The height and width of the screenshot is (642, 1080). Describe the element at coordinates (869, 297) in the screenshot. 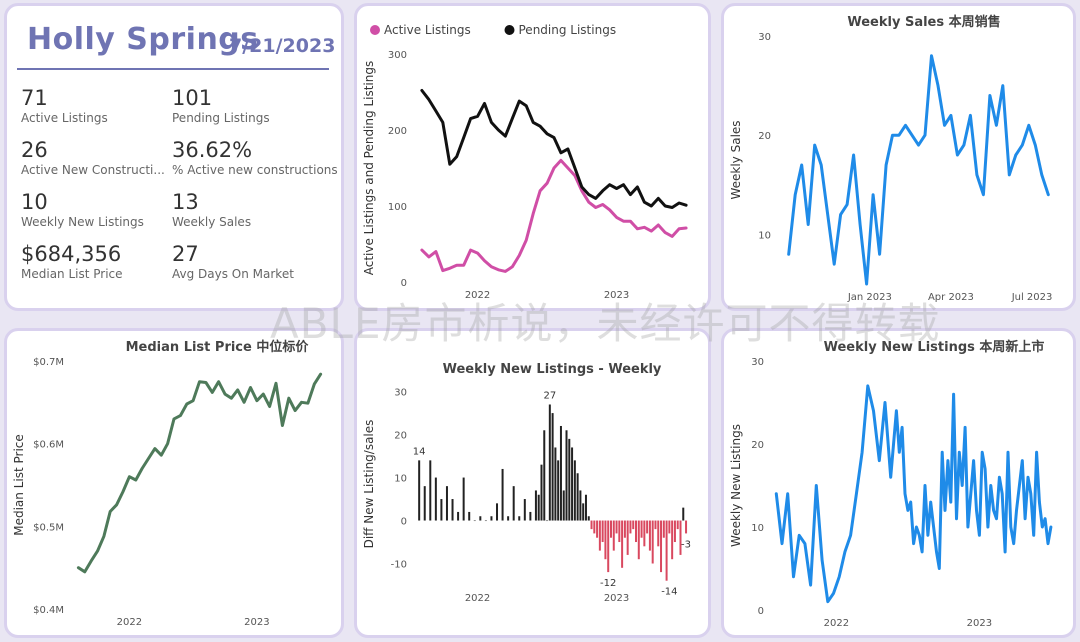

I see `x-tick-label: Jan 2023` at that location.